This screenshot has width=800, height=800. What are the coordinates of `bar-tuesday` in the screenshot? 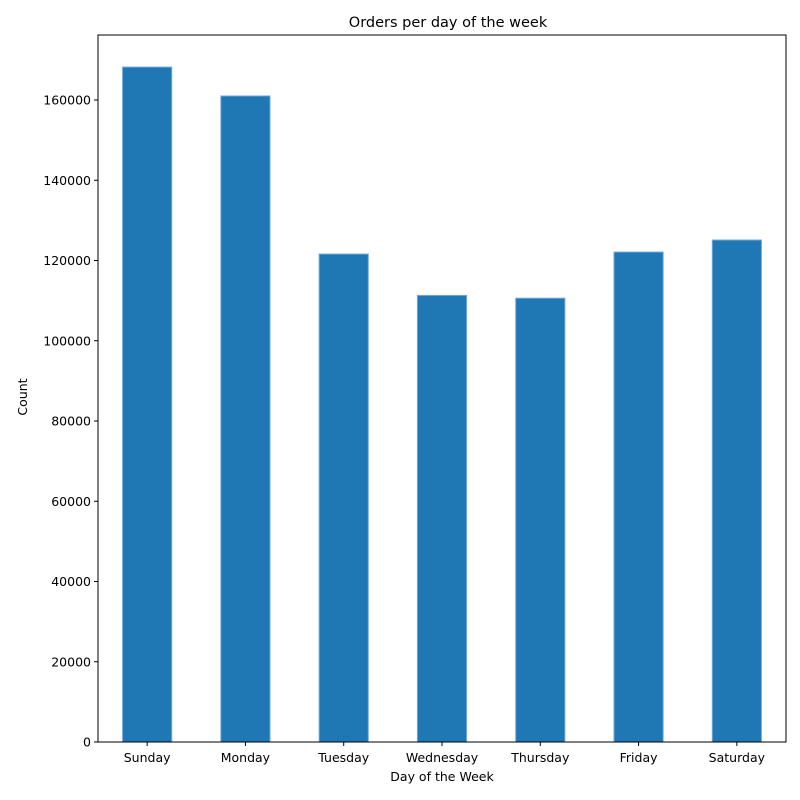 It's located at (343, 498).